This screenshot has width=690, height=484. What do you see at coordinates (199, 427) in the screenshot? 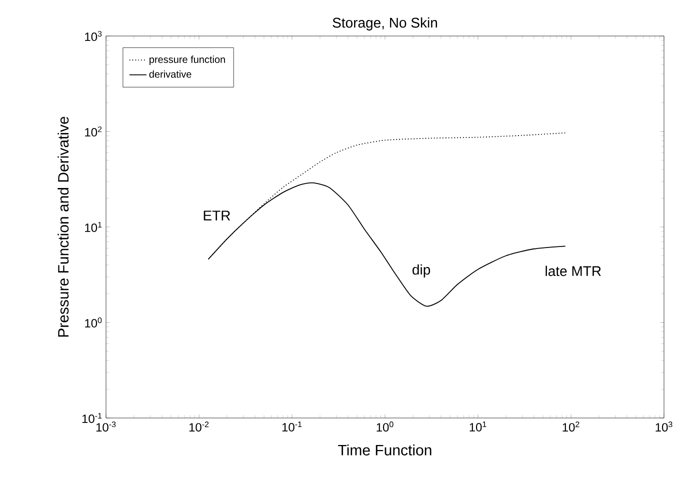
I see `x-tick-label: 10$^{-2}$` at bounding box center [199, 427].